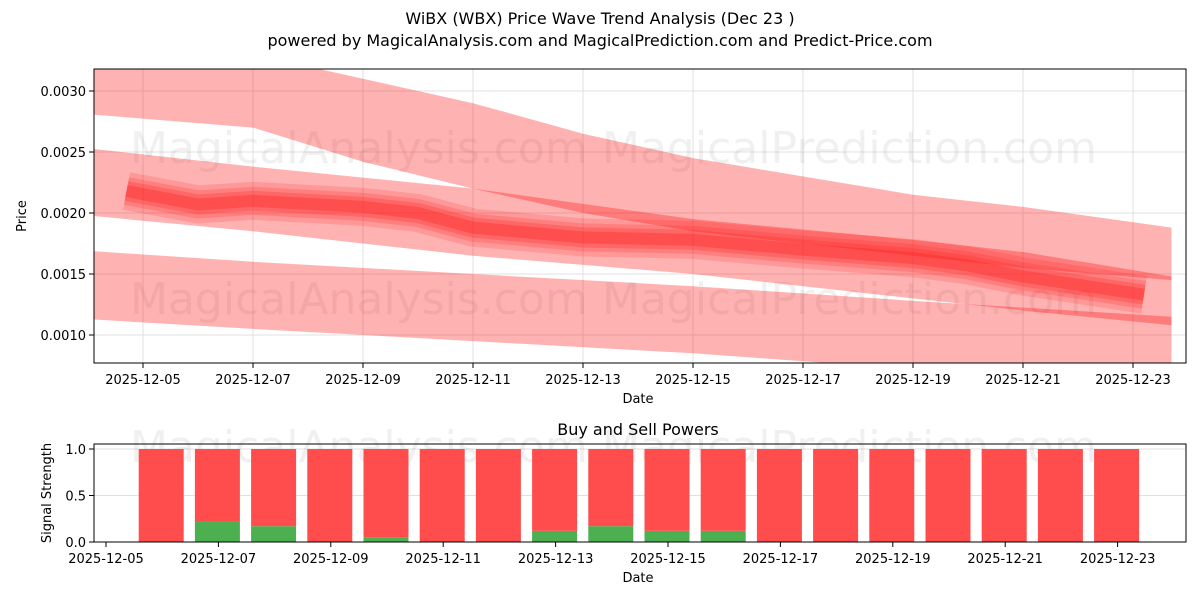  Describe the element at coordinates (75, 543) in the screenshot. I see `y-tick-label: 0.0` at that location.